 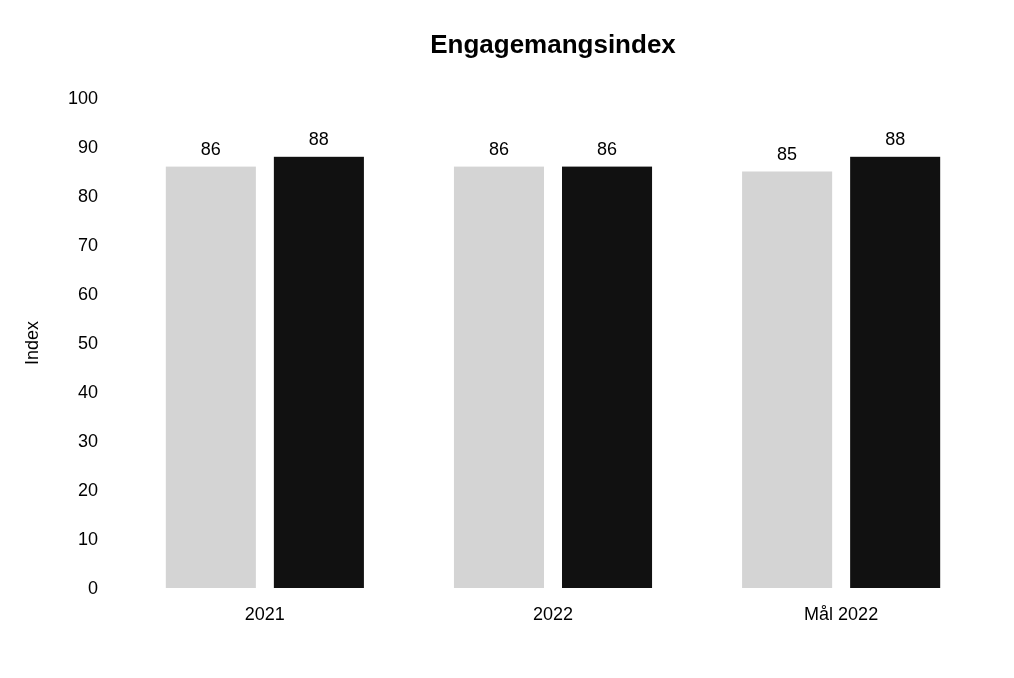 What do you see at coordinates (841, 614) in the screenshot?
I see `x-tick-label: Mål 2022` at bounding box center [841, 614].